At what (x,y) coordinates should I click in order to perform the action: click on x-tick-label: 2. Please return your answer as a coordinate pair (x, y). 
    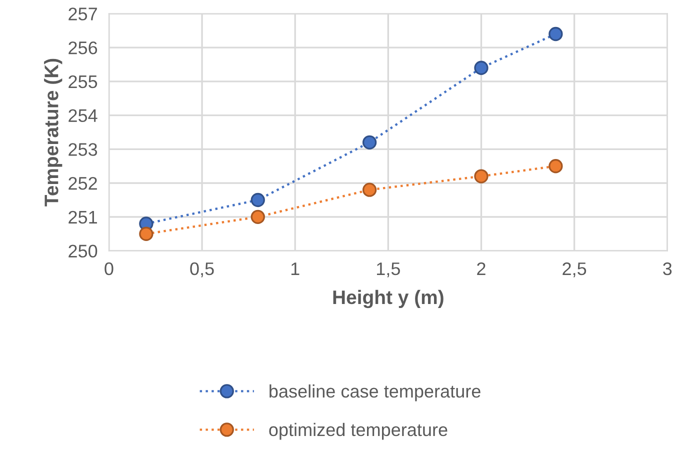
    Looking at the image, I should click on (481, 268).